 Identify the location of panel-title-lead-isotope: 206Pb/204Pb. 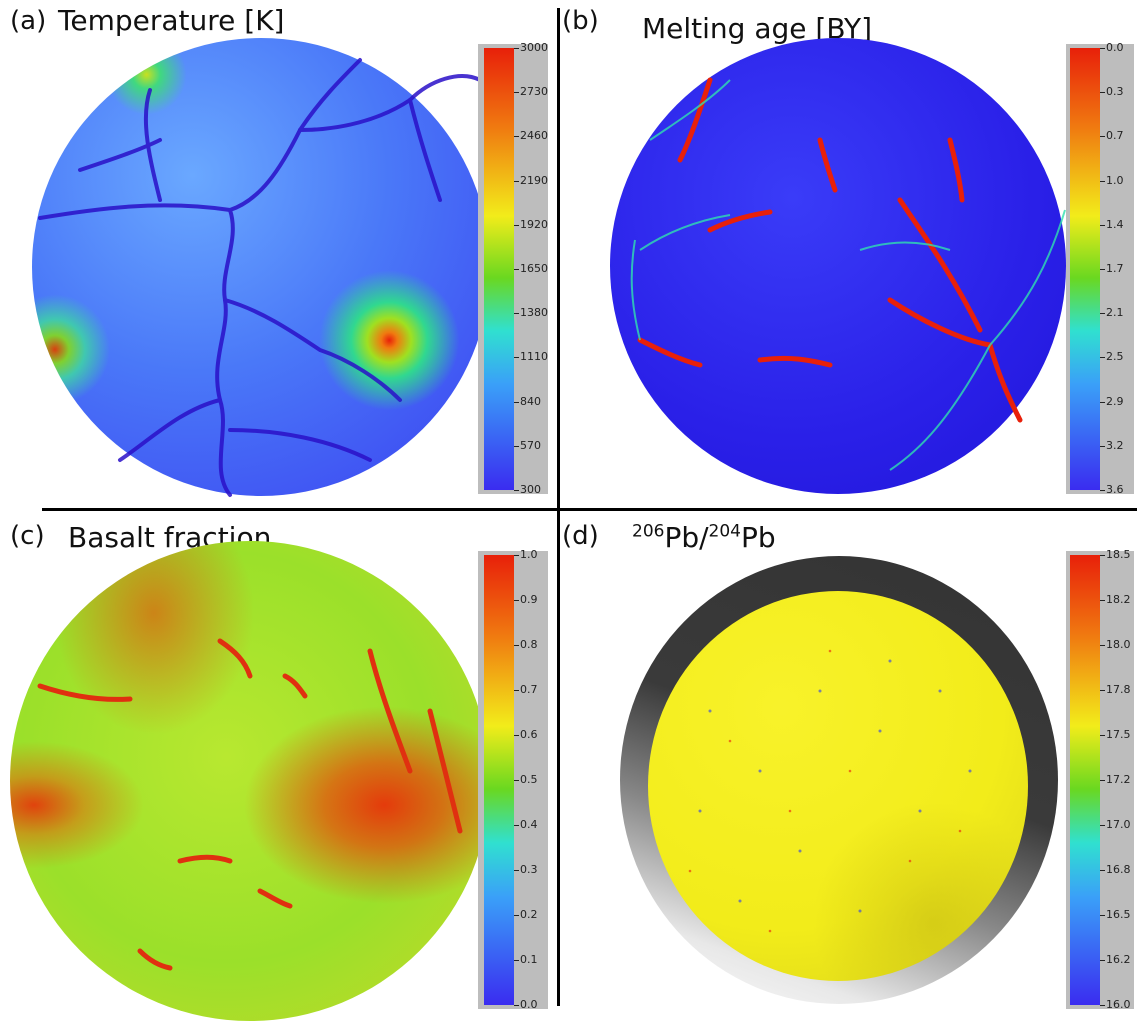
(704, 537).